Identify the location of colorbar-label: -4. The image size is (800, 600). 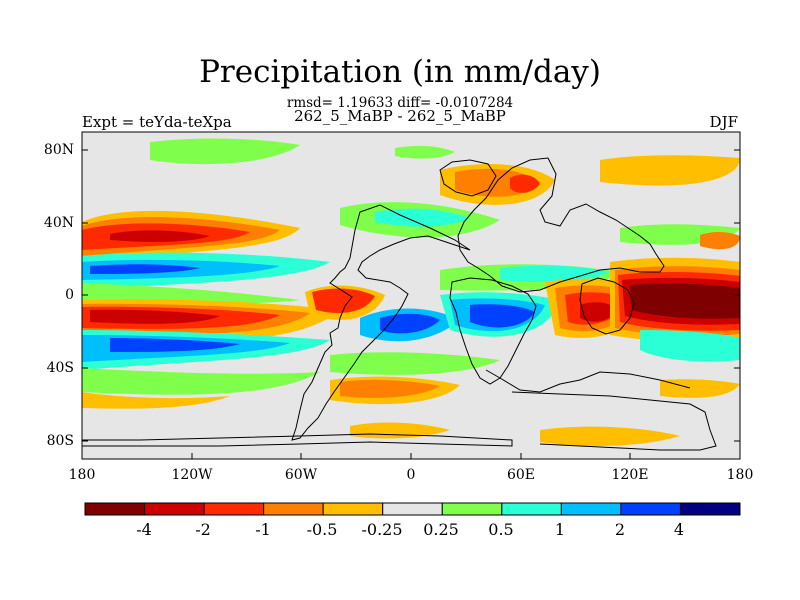
(144, 529).